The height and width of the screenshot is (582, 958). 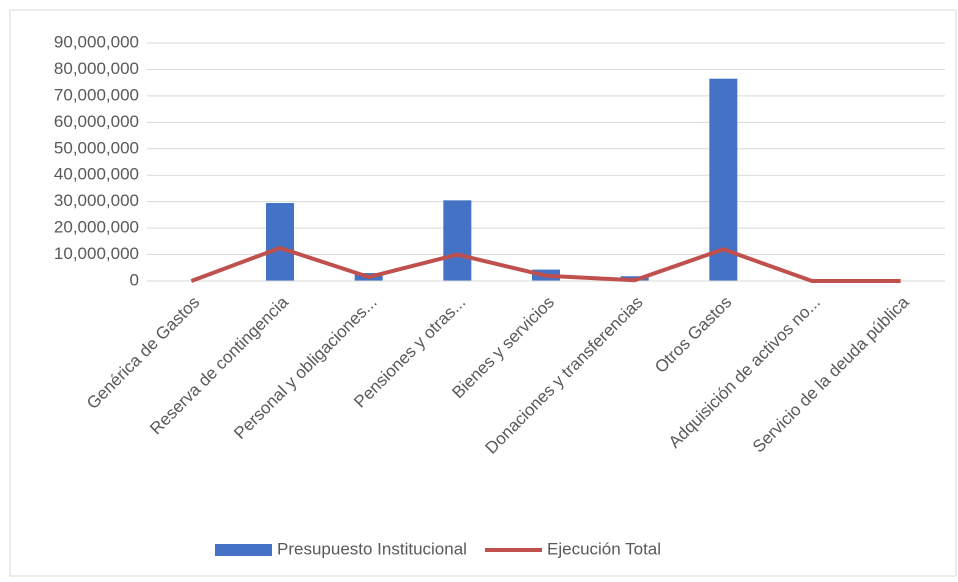 What do you see at coordinates (96, 68) in the screenshot?
I see `y-tick-label: 80,000,000` at bounding box center [96, 68].